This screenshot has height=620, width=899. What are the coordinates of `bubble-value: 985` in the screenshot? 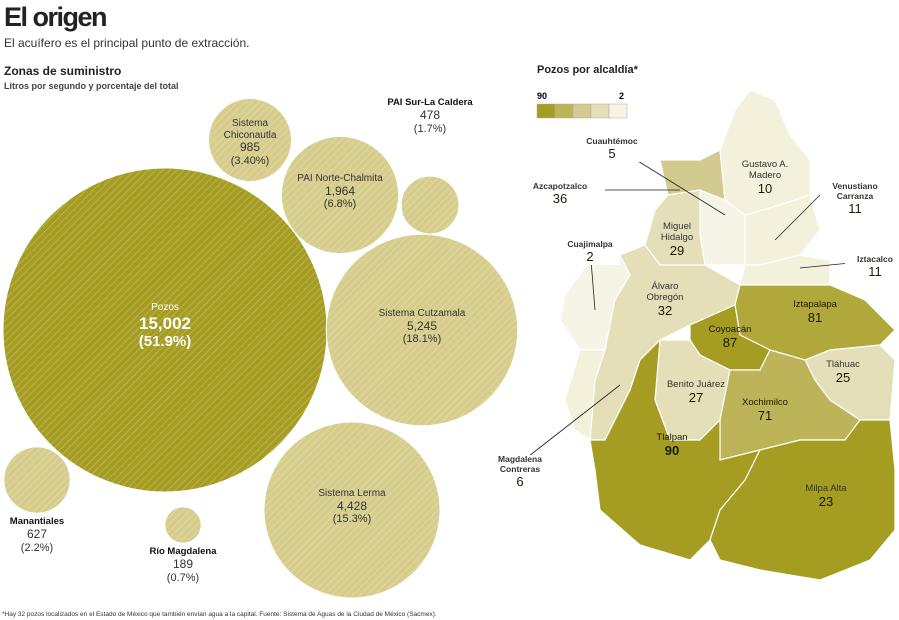 It's located at (250, 147).